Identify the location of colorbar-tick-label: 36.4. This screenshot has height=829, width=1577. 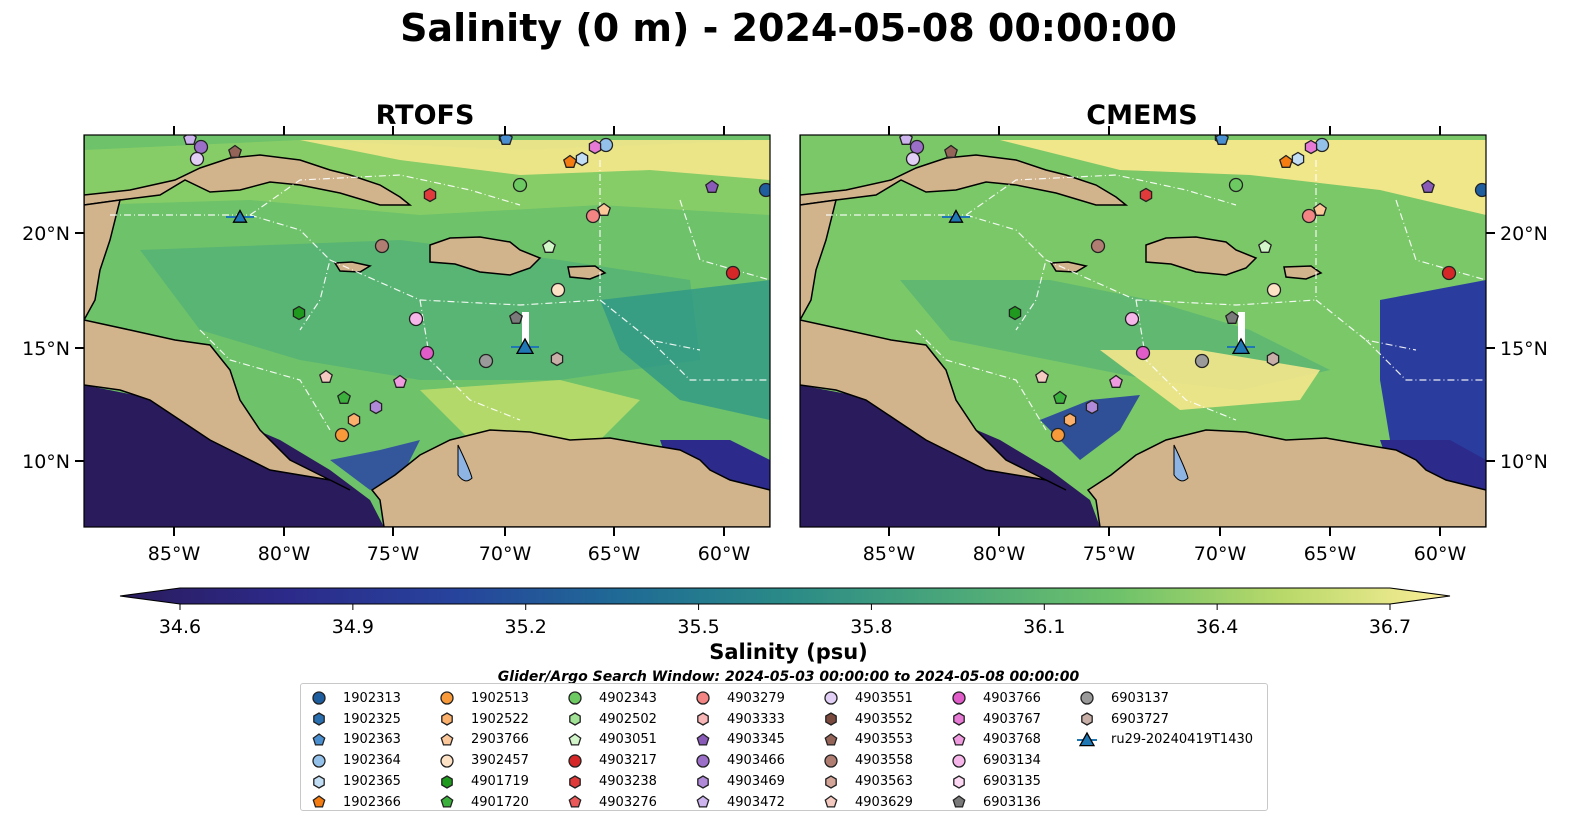
(1217, 627).